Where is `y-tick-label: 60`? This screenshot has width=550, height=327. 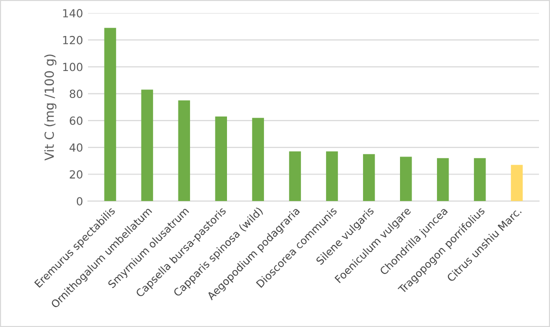 y-tick-label: 60 is located at coordinates (76, 120).